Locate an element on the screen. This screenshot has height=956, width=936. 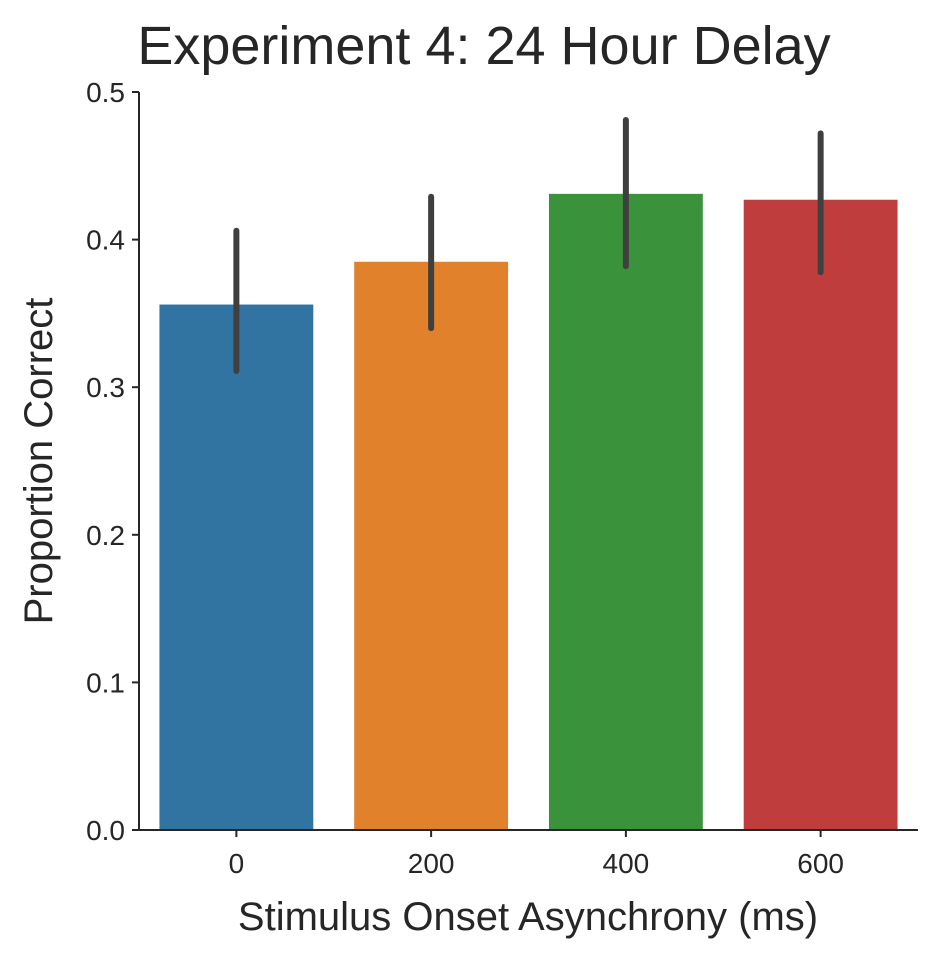
x-tick-label: 600 is located at coordinates (820, 863).